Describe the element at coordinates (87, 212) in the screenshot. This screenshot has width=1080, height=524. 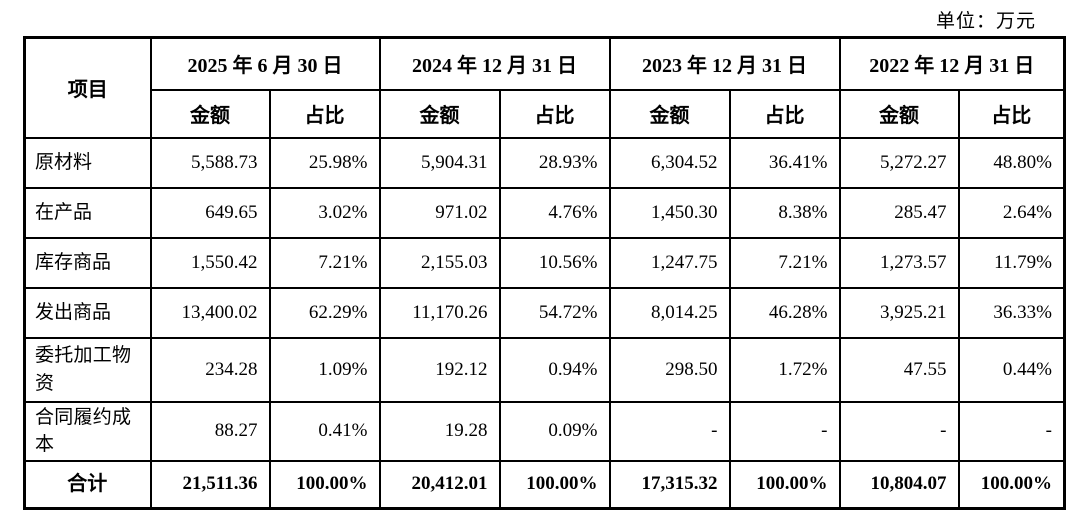
I see `row-label: 在产品` at that location.